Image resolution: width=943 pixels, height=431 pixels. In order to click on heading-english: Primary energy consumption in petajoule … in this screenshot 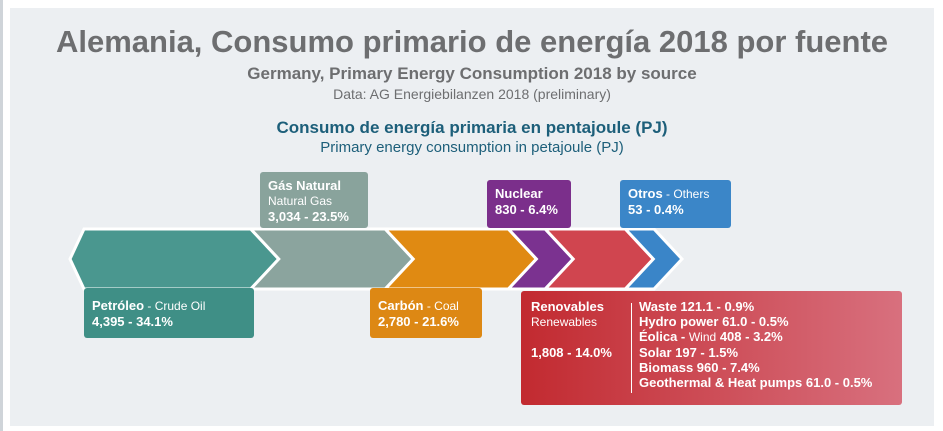, I will do `click(472, 147)`.